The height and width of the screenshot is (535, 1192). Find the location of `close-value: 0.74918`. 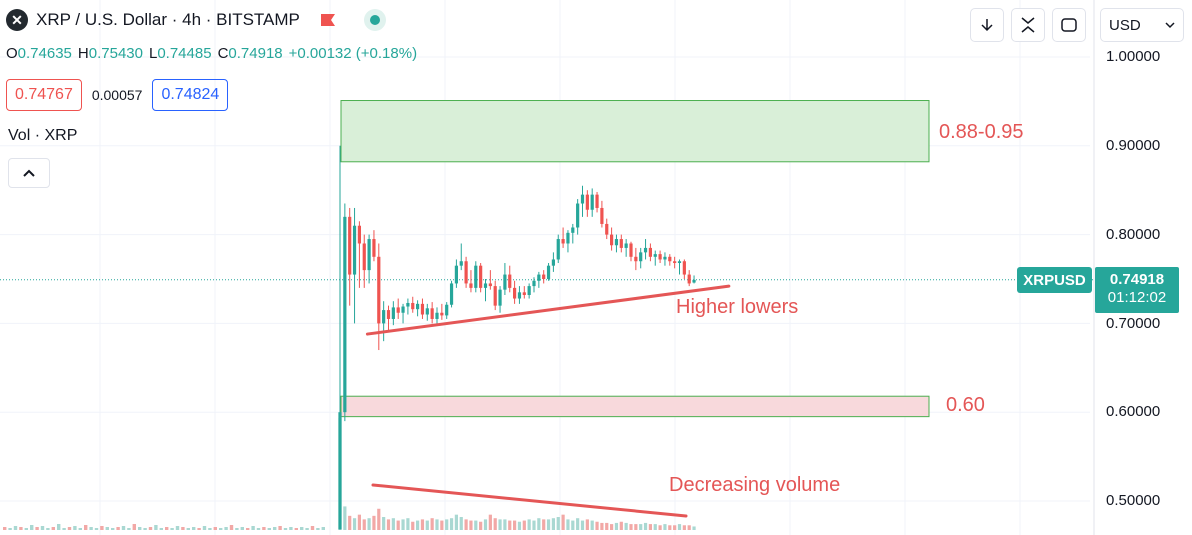

close-value: 0.74918 is located at coordinates (255, 53).